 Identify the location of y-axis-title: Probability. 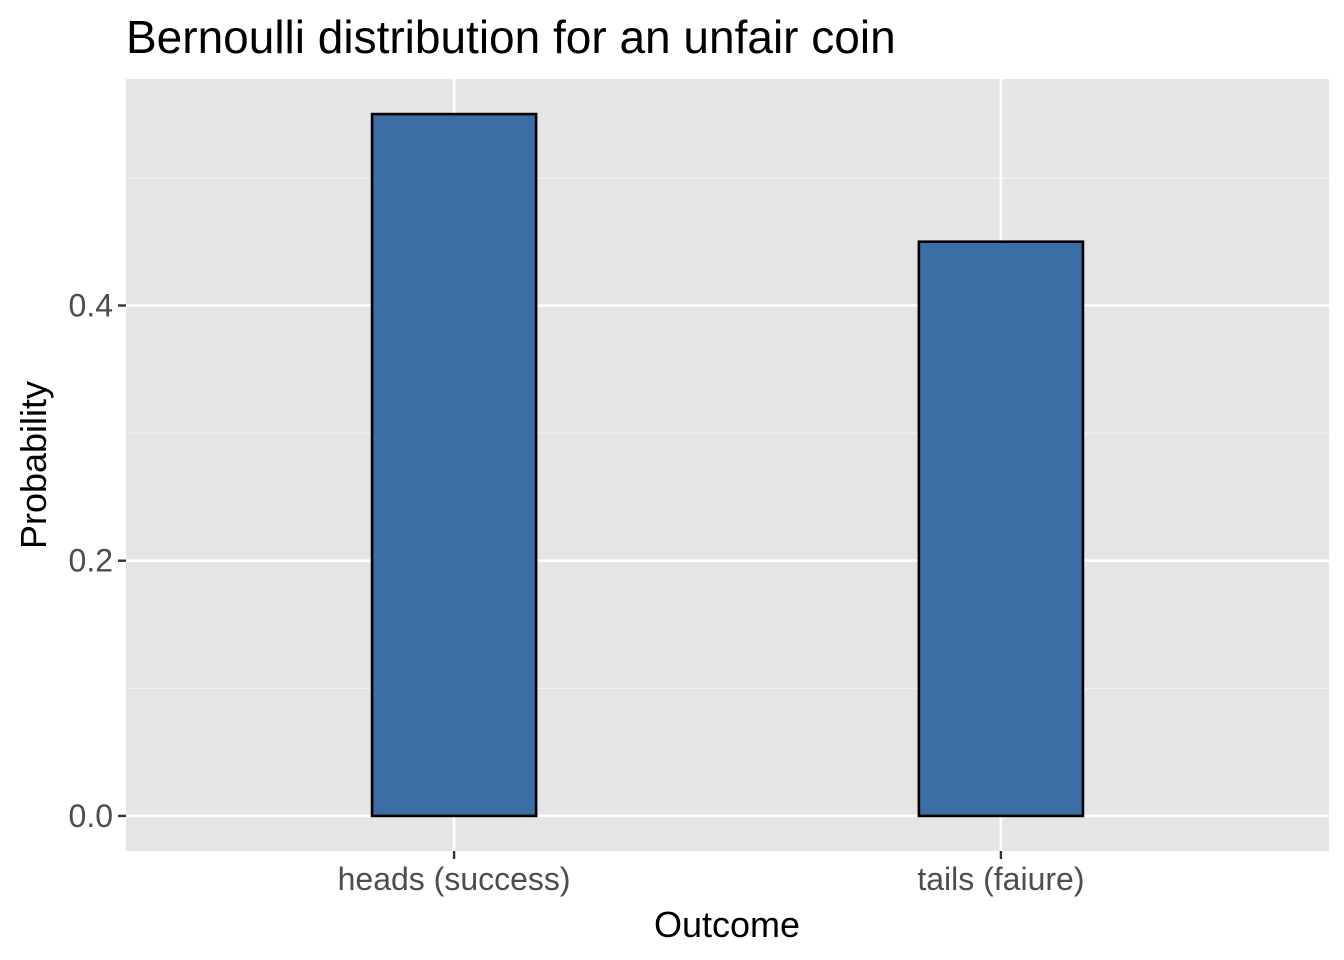
(33, 465).